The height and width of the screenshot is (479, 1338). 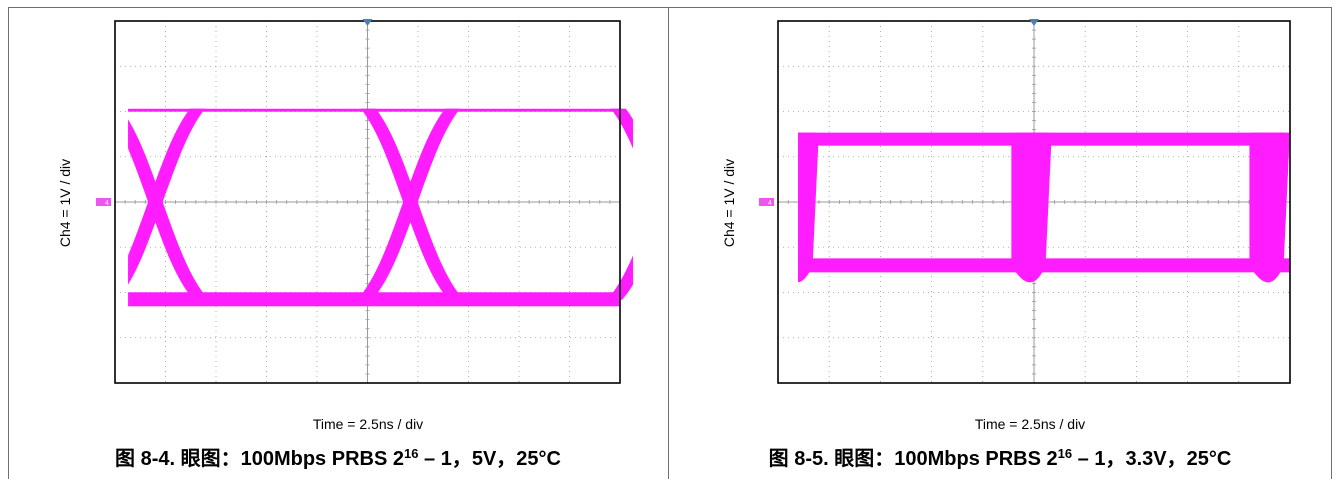 I want to click on border-top, so click(x=670, y=7).